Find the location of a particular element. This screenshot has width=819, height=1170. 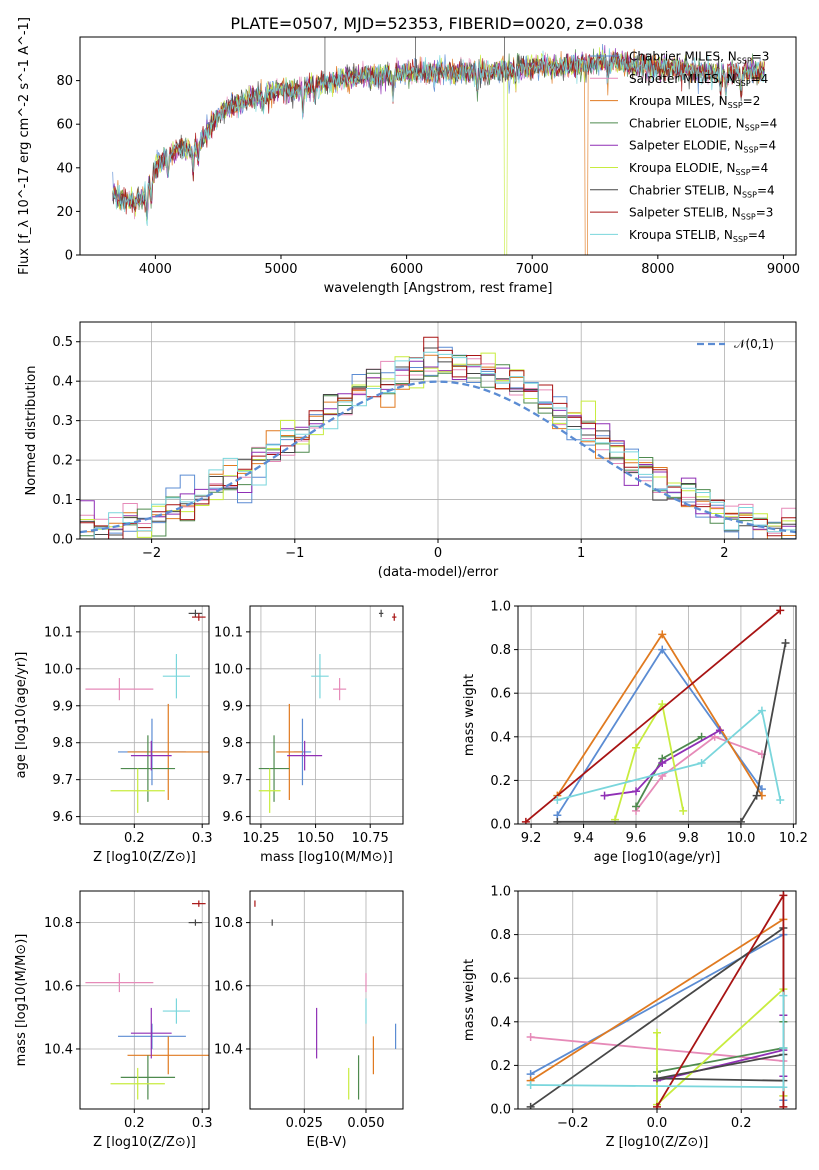

legend-name: Salpeter STELIB, N is located at coordinates (685, 213).